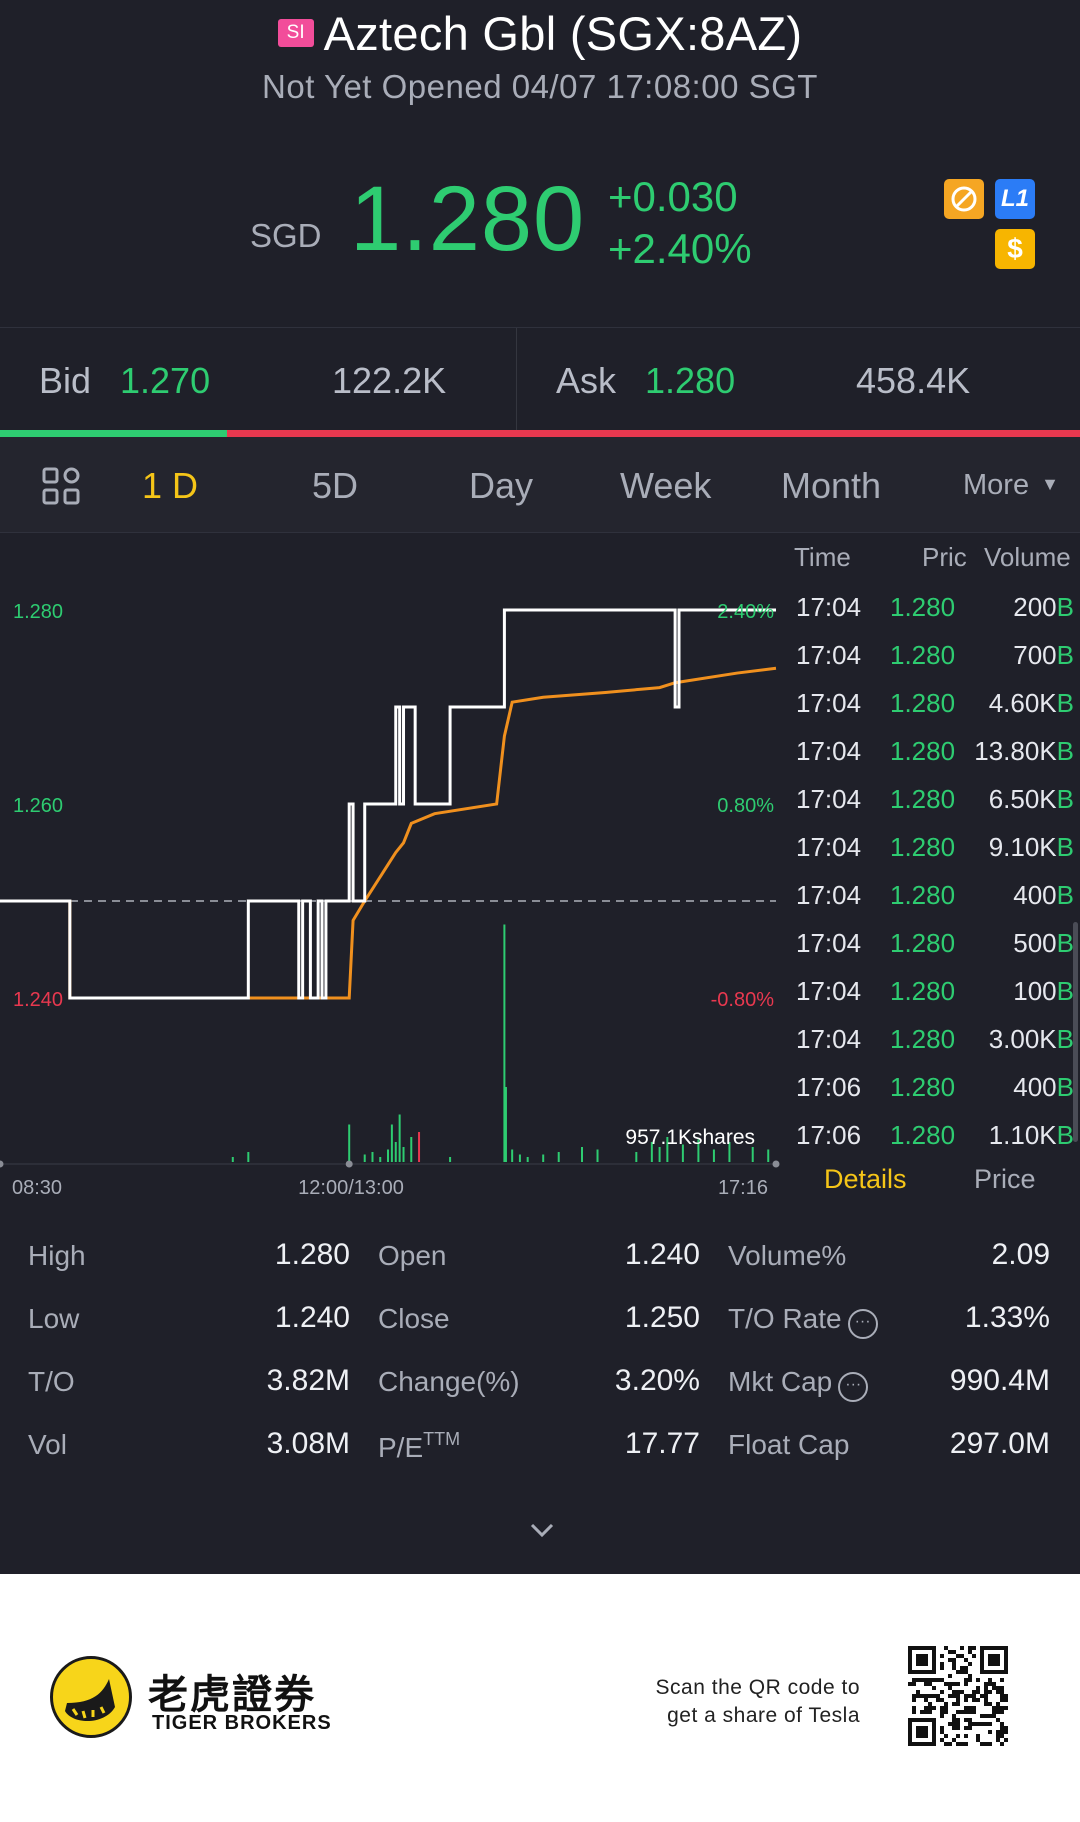 The height and width of the screenshot is (1822, 1080). What do you see at coordinates (1005, 1179) in the screenshot?
I see `tab-price: Price` at bounding box center [1005, 1179].